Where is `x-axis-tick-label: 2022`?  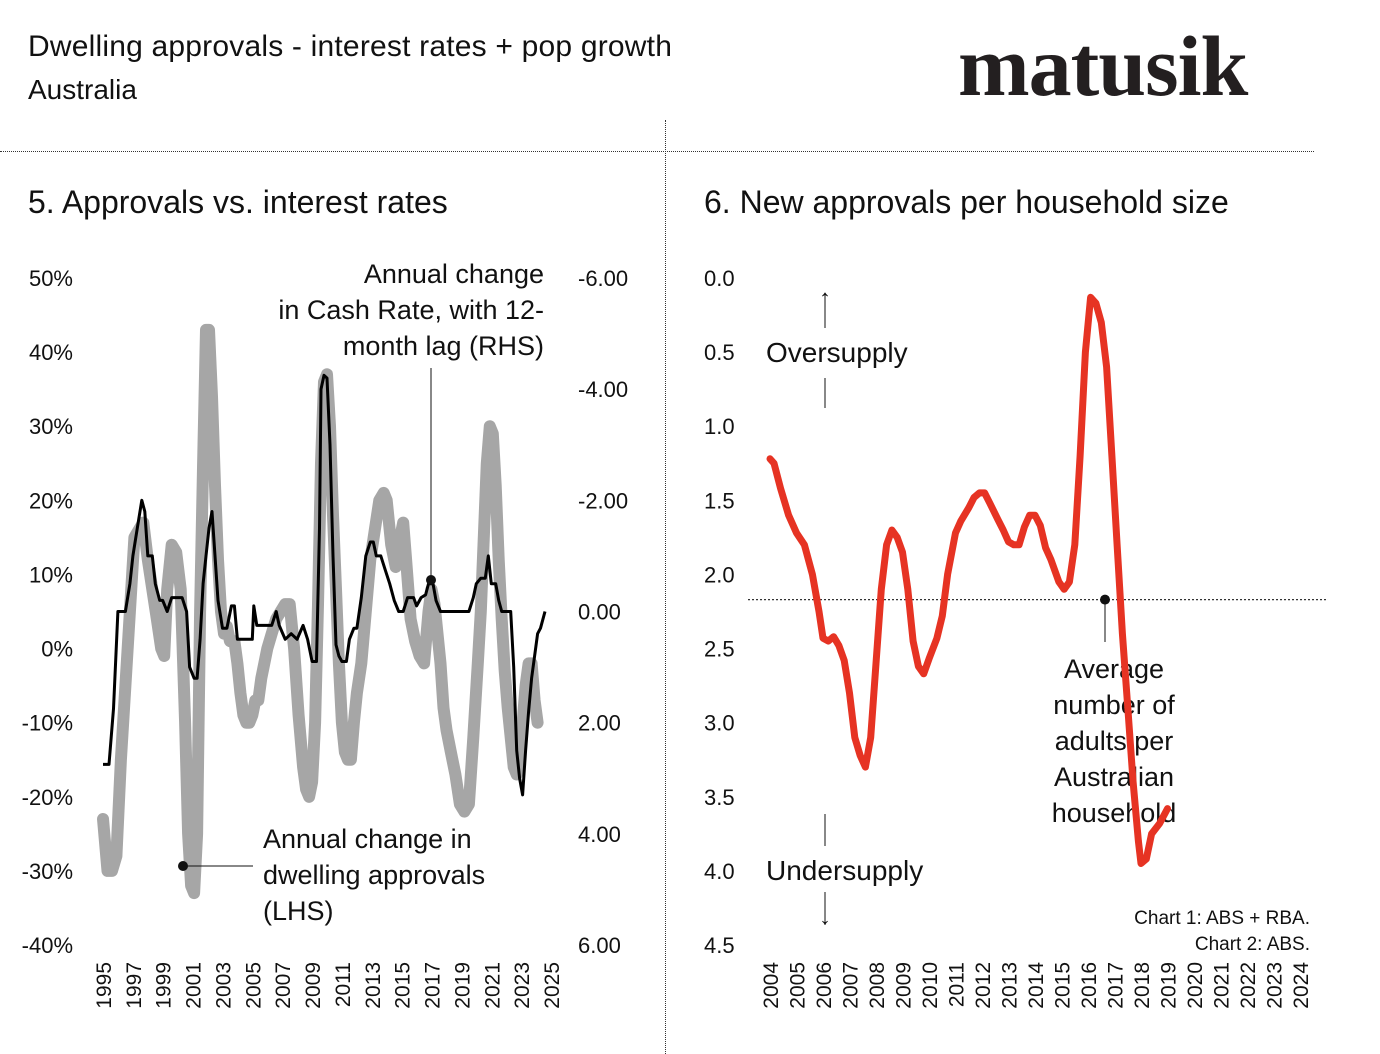 x-axis-tick-label: 2022 is located at coordinates (1248, 985).